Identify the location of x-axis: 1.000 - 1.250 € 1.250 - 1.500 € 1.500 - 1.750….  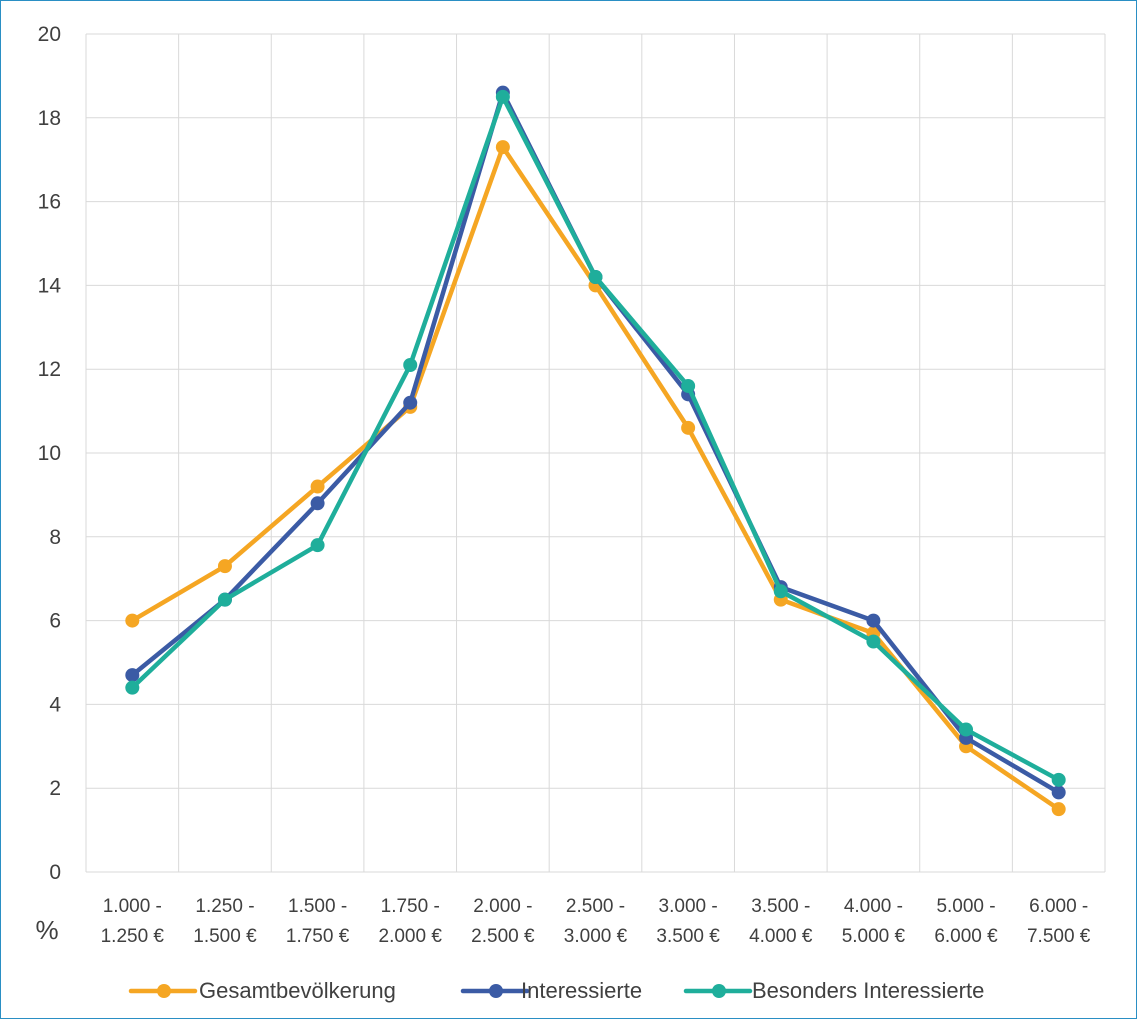
(596, 921).